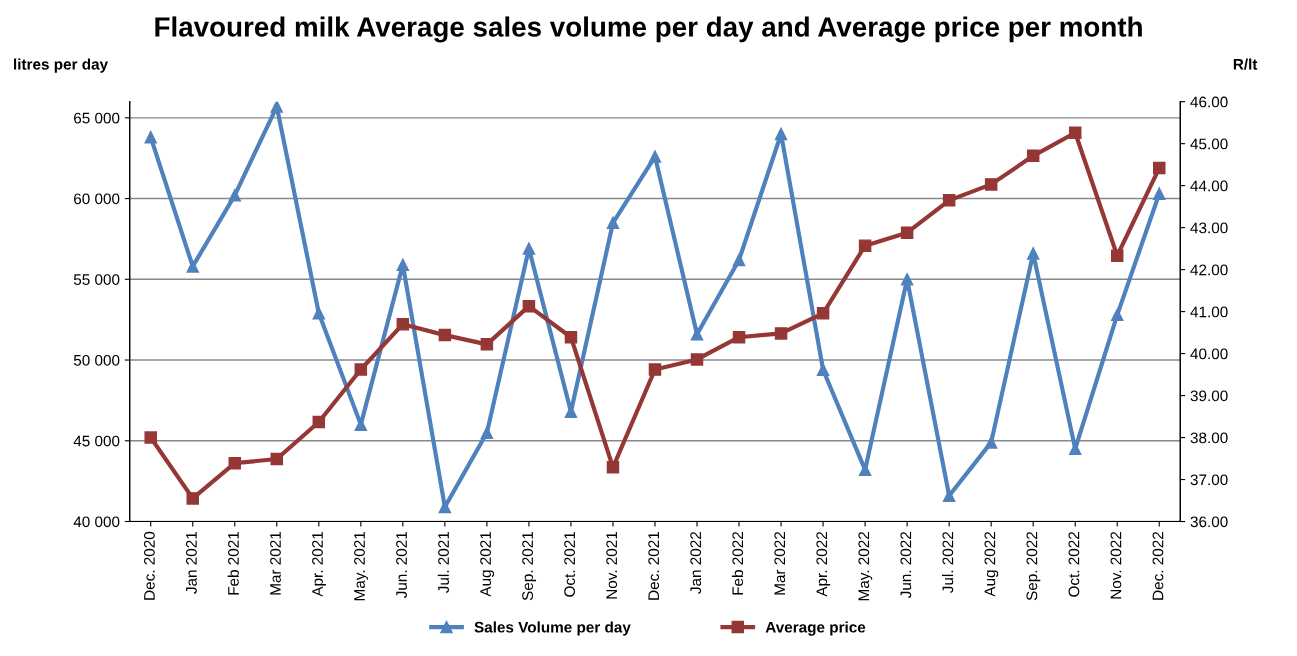  What do you see at coordinates (149, 565) in the screenshot?
I see `x-tick-label: Dec. 2020` at bounding box center [149, 565].